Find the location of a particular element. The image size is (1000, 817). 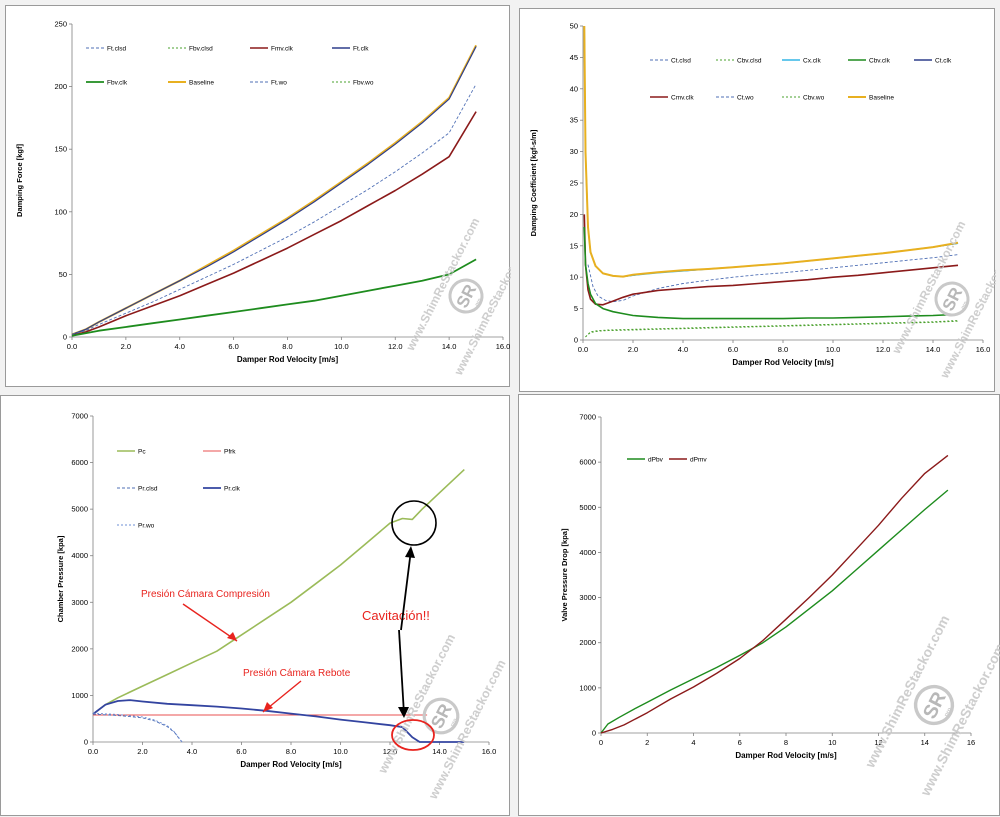

legend-label-fmv-clk: Fmv.clk is located at coordinates (282, 49).